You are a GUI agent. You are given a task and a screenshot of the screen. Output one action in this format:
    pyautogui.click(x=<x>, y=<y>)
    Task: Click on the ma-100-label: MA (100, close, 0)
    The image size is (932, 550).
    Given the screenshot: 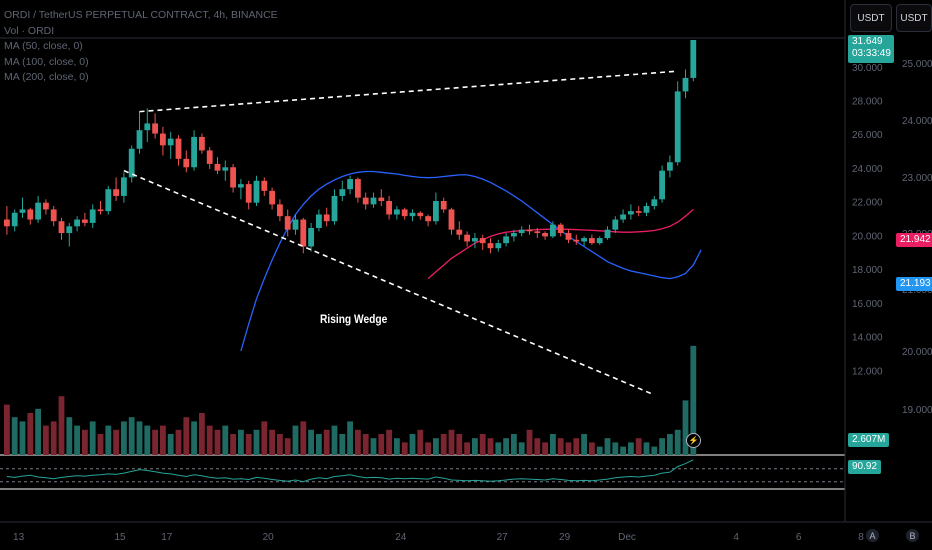 What is the action you would take?
    pyautogui.click(x=46, y=61)
    